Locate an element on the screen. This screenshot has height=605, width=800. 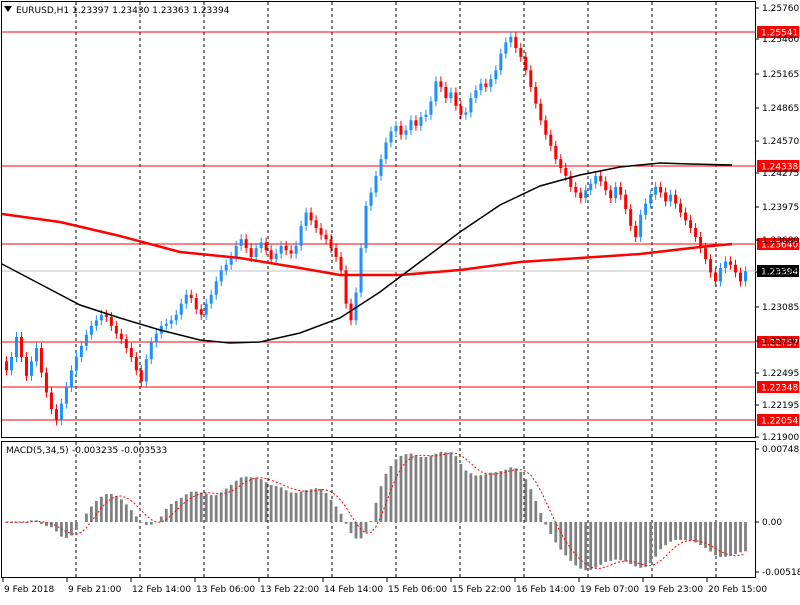
ohlc-values: 1.23397 1.23430 1.23363 1.23394 is located at coordinates (151, 11).